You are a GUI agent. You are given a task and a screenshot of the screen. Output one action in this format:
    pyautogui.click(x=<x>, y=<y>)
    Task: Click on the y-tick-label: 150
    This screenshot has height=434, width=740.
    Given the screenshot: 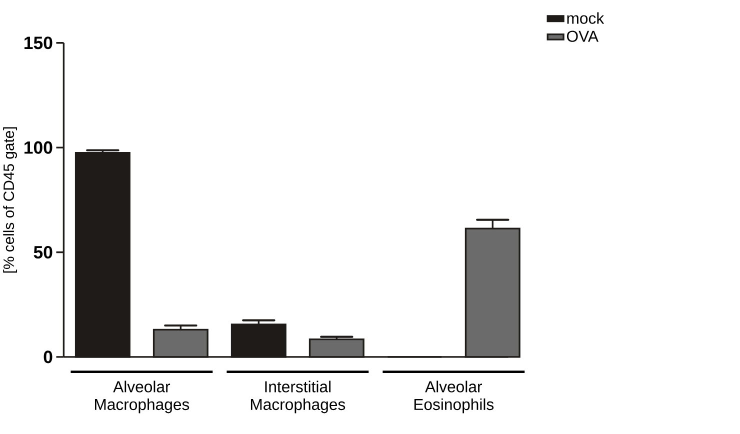 What is the action you would take?
    pyautogui.click(x=38, y=42)
    